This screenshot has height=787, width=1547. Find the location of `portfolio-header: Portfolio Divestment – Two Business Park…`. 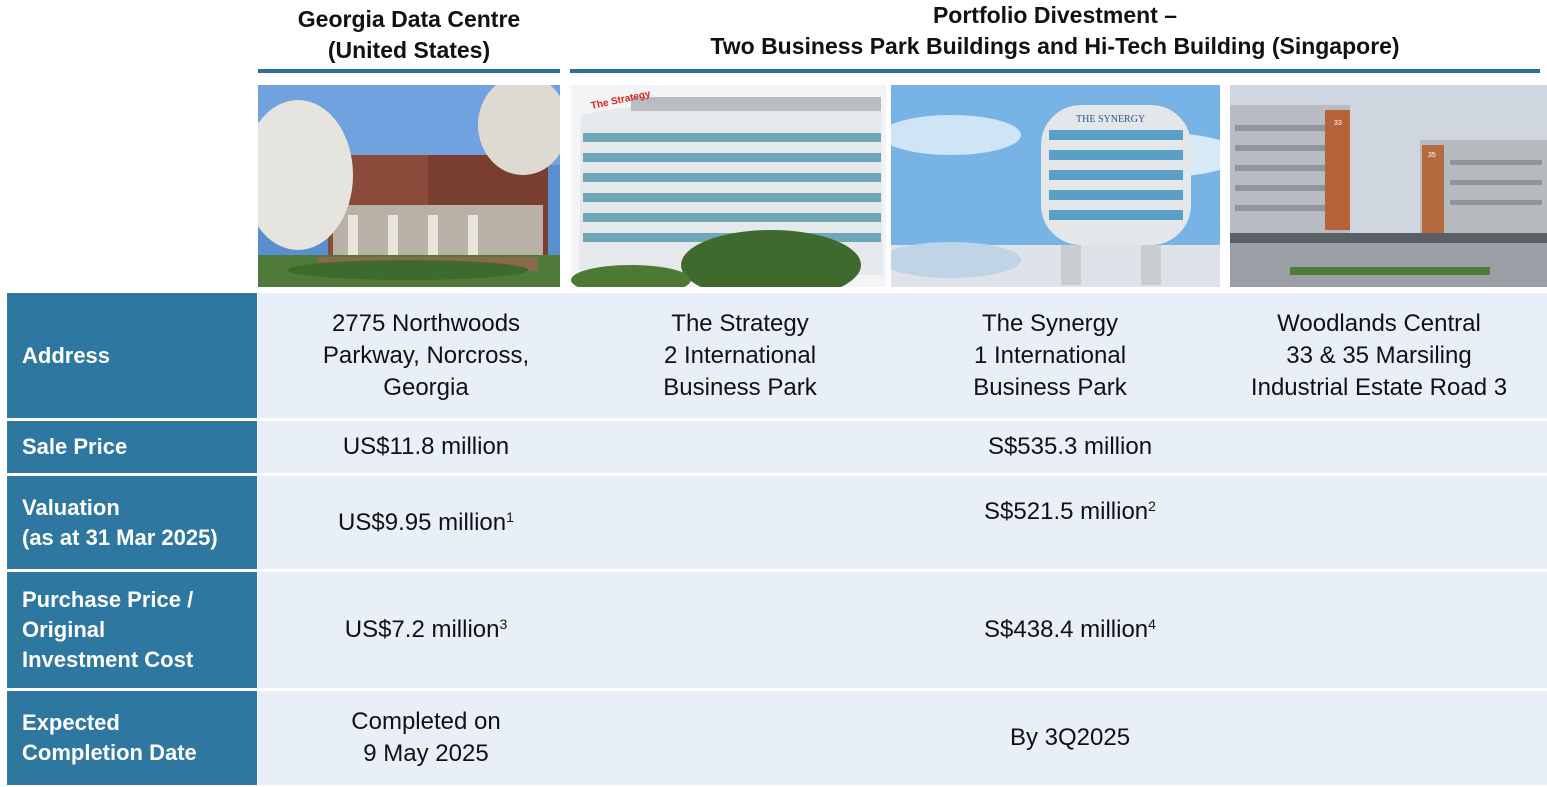

portfolio-header: Portfolio Divestment – Two Business Park… is located at coordinates (1055, 31).